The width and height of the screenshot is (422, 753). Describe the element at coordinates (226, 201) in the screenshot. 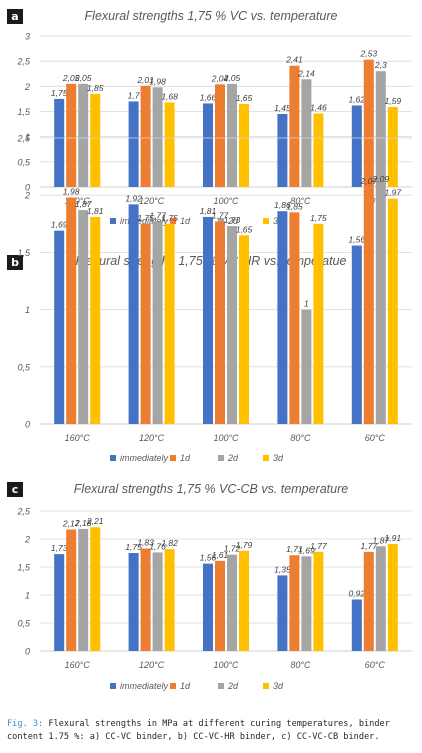

I see `x-tick-label: 100°C` at that location.